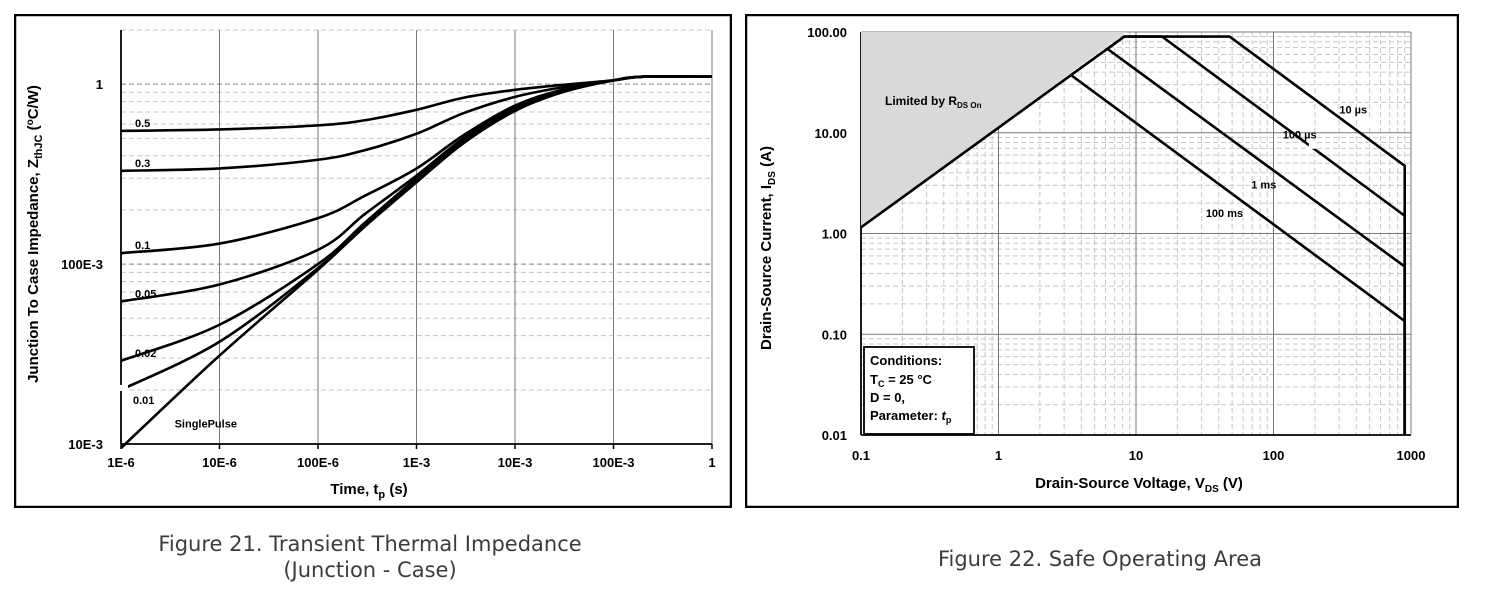 The width and height of the screenshot is (1507, 594). Describe the element at coordinates (206, 424) in the screenshot. I see `series-label: SinglePulse` at that location.